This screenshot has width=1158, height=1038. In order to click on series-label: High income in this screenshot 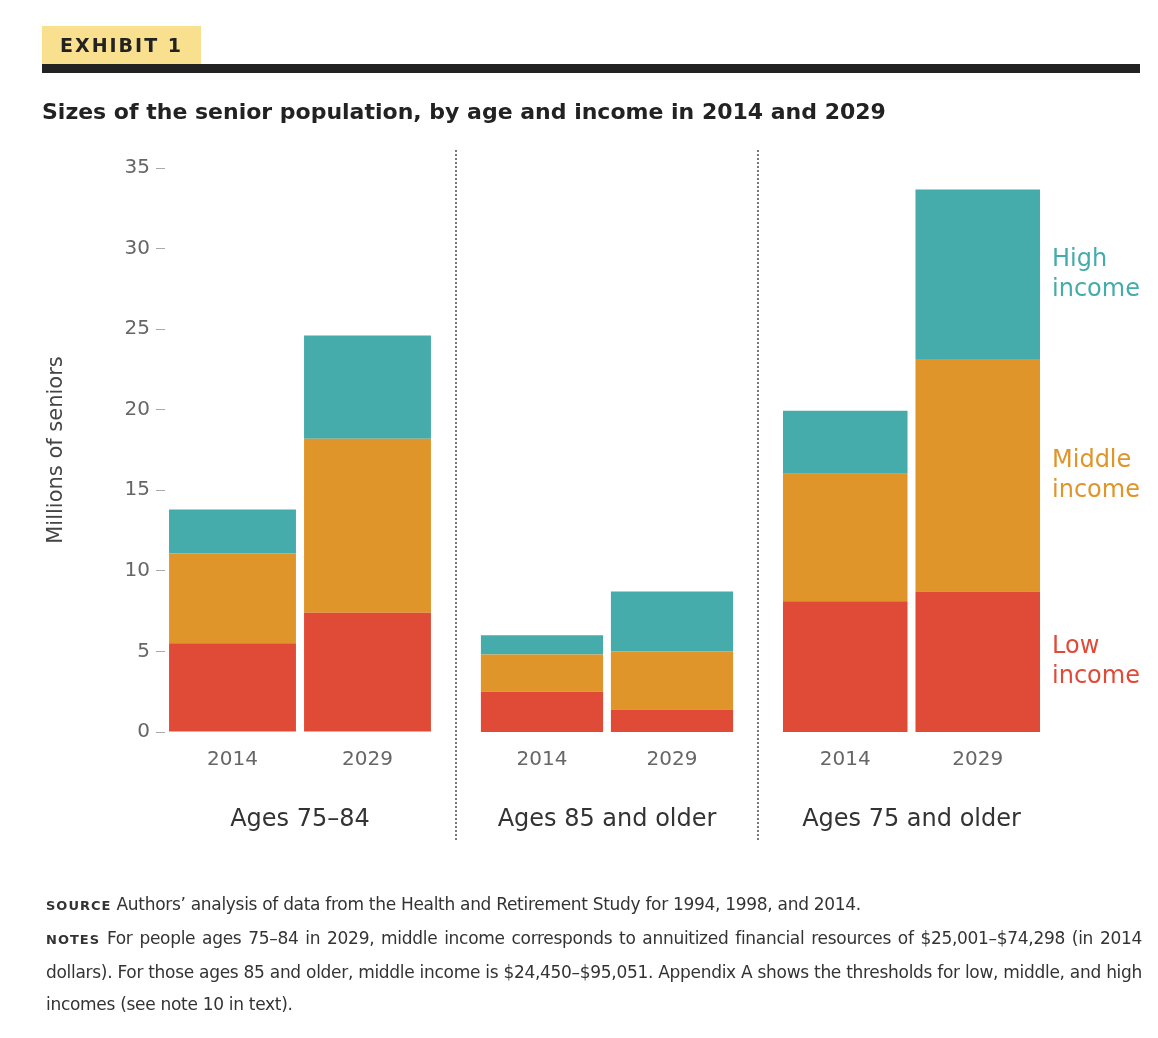, I will do `click(1096, 272)`.